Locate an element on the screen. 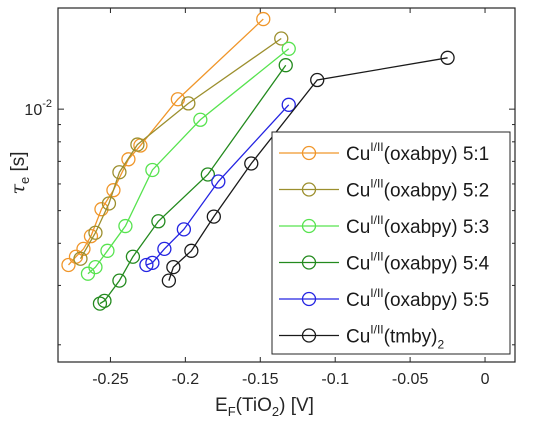 The height and width of the screenshot is (430, 550). x-tick-label: -0.05 is located at coordinates (410, 379).